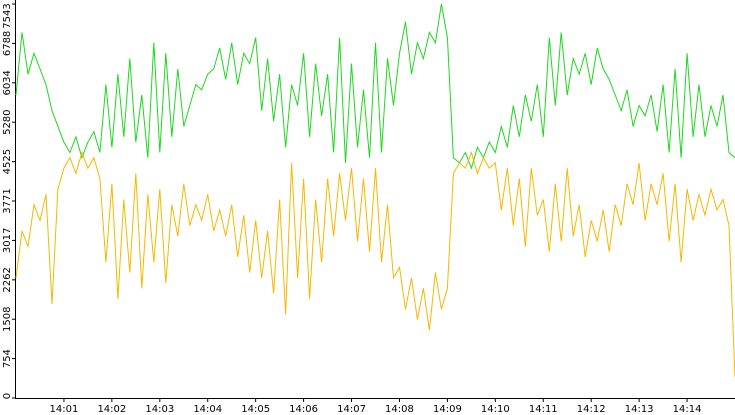 Image resolution: width=735 pixels, height=415 pixels. What do you see at coordinates (303, 409) in the screenshot?
I see `x-tick-label: 14:06` at bounding box center [303, 409].